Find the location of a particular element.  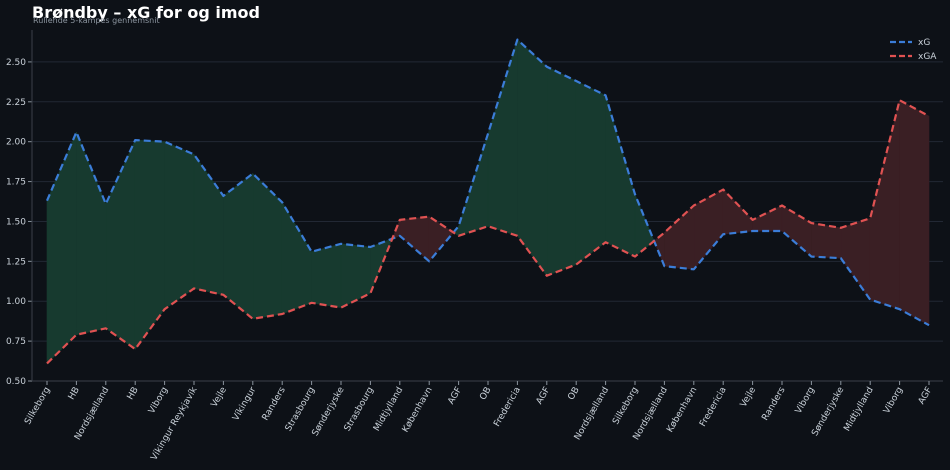

y-tick-label: 1.75 is located at coordinates (16, 183).